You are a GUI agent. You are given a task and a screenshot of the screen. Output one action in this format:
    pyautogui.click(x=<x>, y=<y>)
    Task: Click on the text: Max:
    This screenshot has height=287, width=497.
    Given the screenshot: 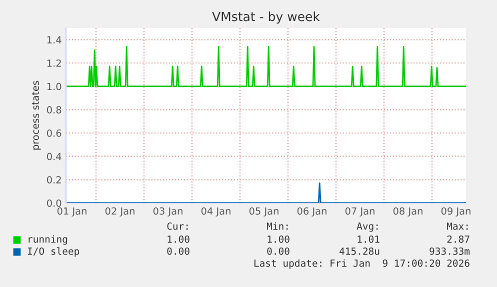 What is the action you would take?
    pyautogui.click(x=457, y=226)
    